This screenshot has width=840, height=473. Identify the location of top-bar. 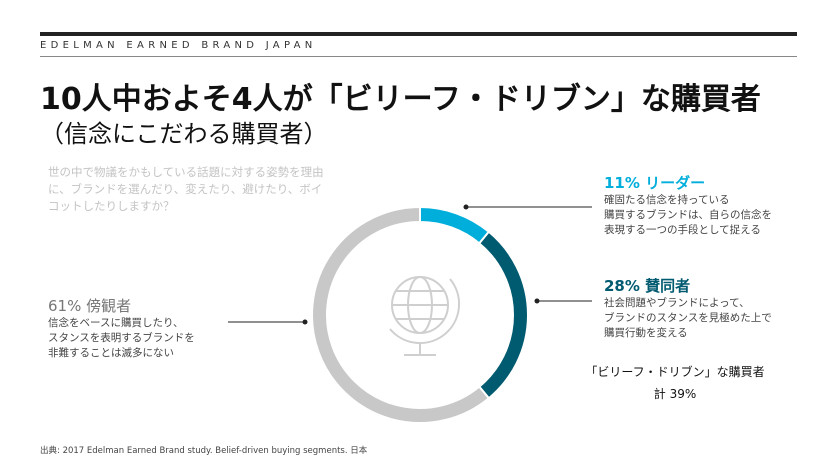
(418, 34).